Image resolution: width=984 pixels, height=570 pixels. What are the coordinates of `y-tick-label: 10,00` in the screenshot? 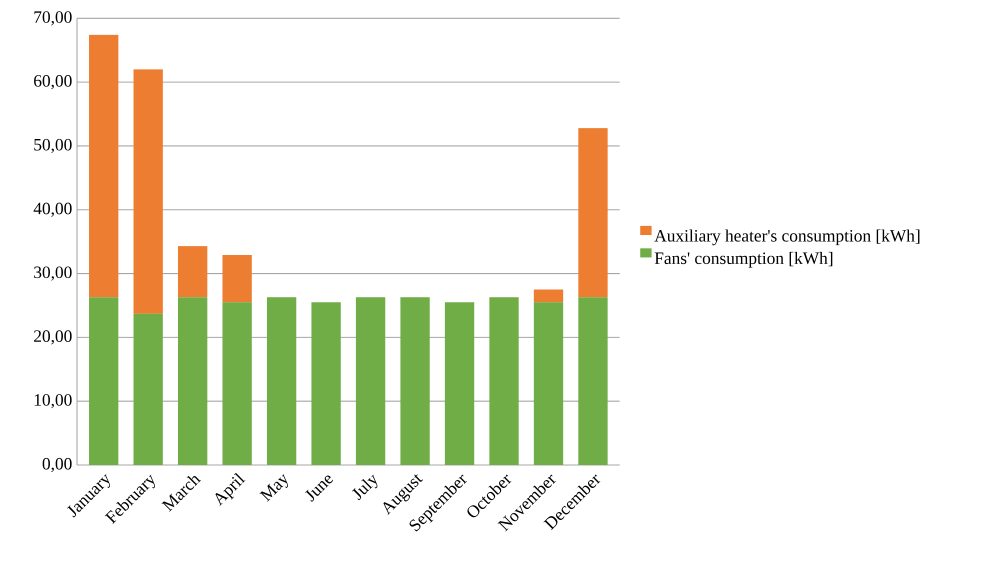 It's located at (53, 401).